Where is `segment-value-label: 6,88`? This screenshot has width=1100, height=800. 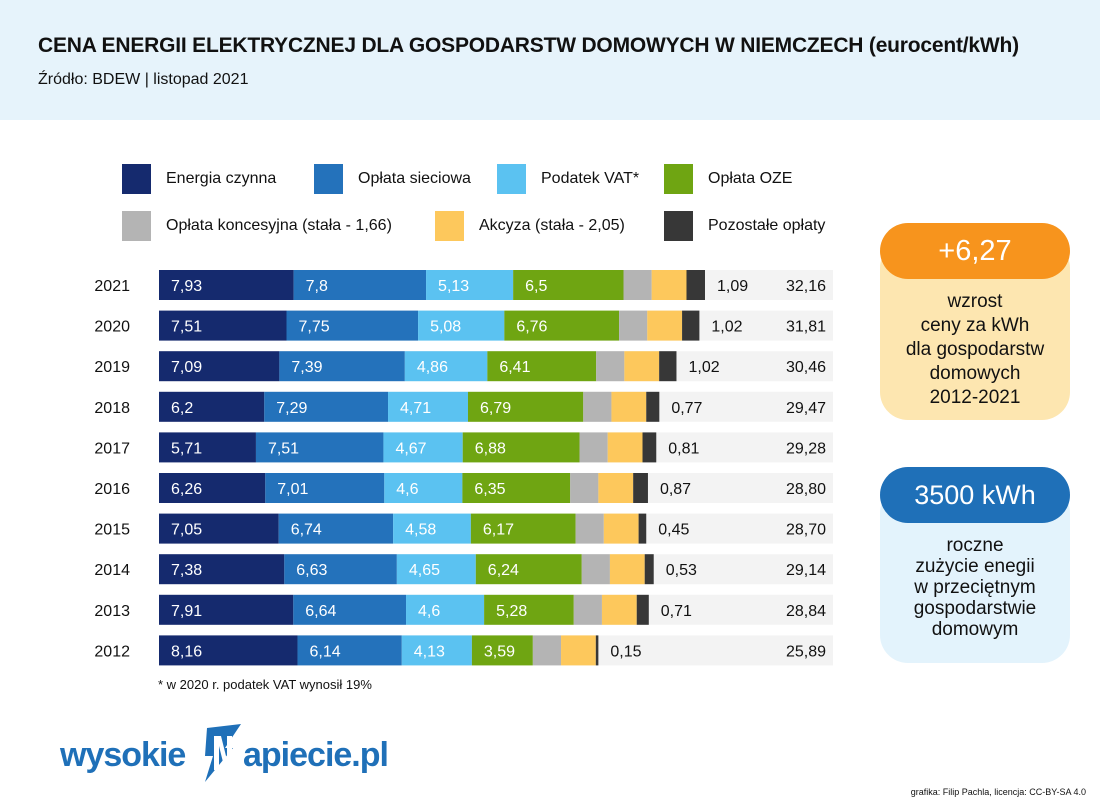
segment-value-label: 6,88 is located at coordinates (490, 448).